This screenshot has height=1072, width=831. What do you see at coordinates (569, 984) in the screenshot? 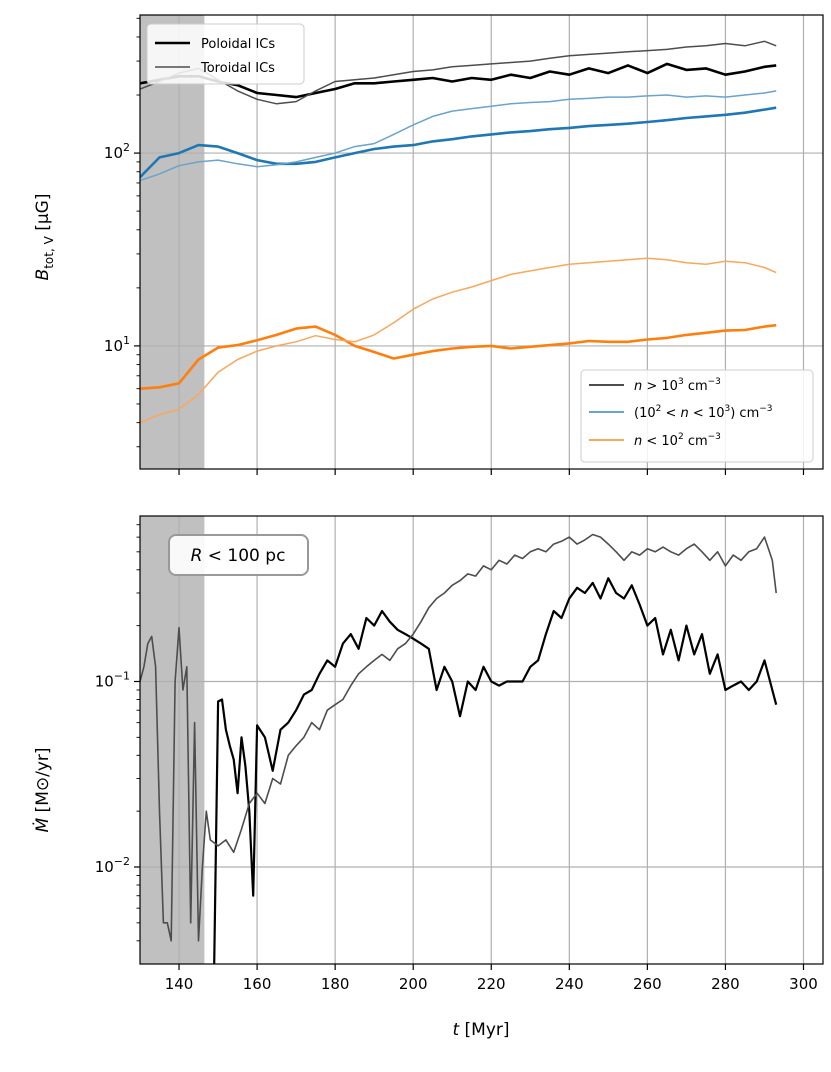
I see `xtick-label-240: 240` at bounding box center [569, 984].